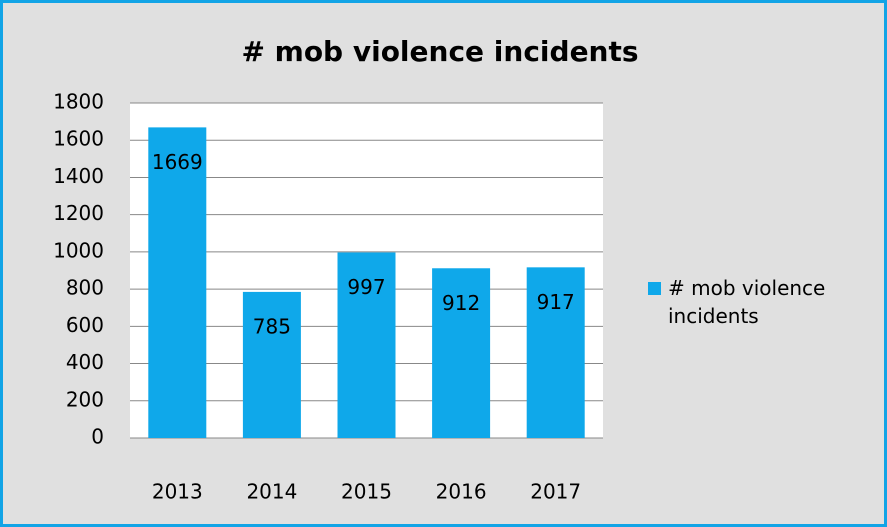 The height and width of the screenshot is (527, 887). What do you see at coordinates (272, 326) in the screenshot?
I see `data-label: 785` at bounding box center [272, 326].